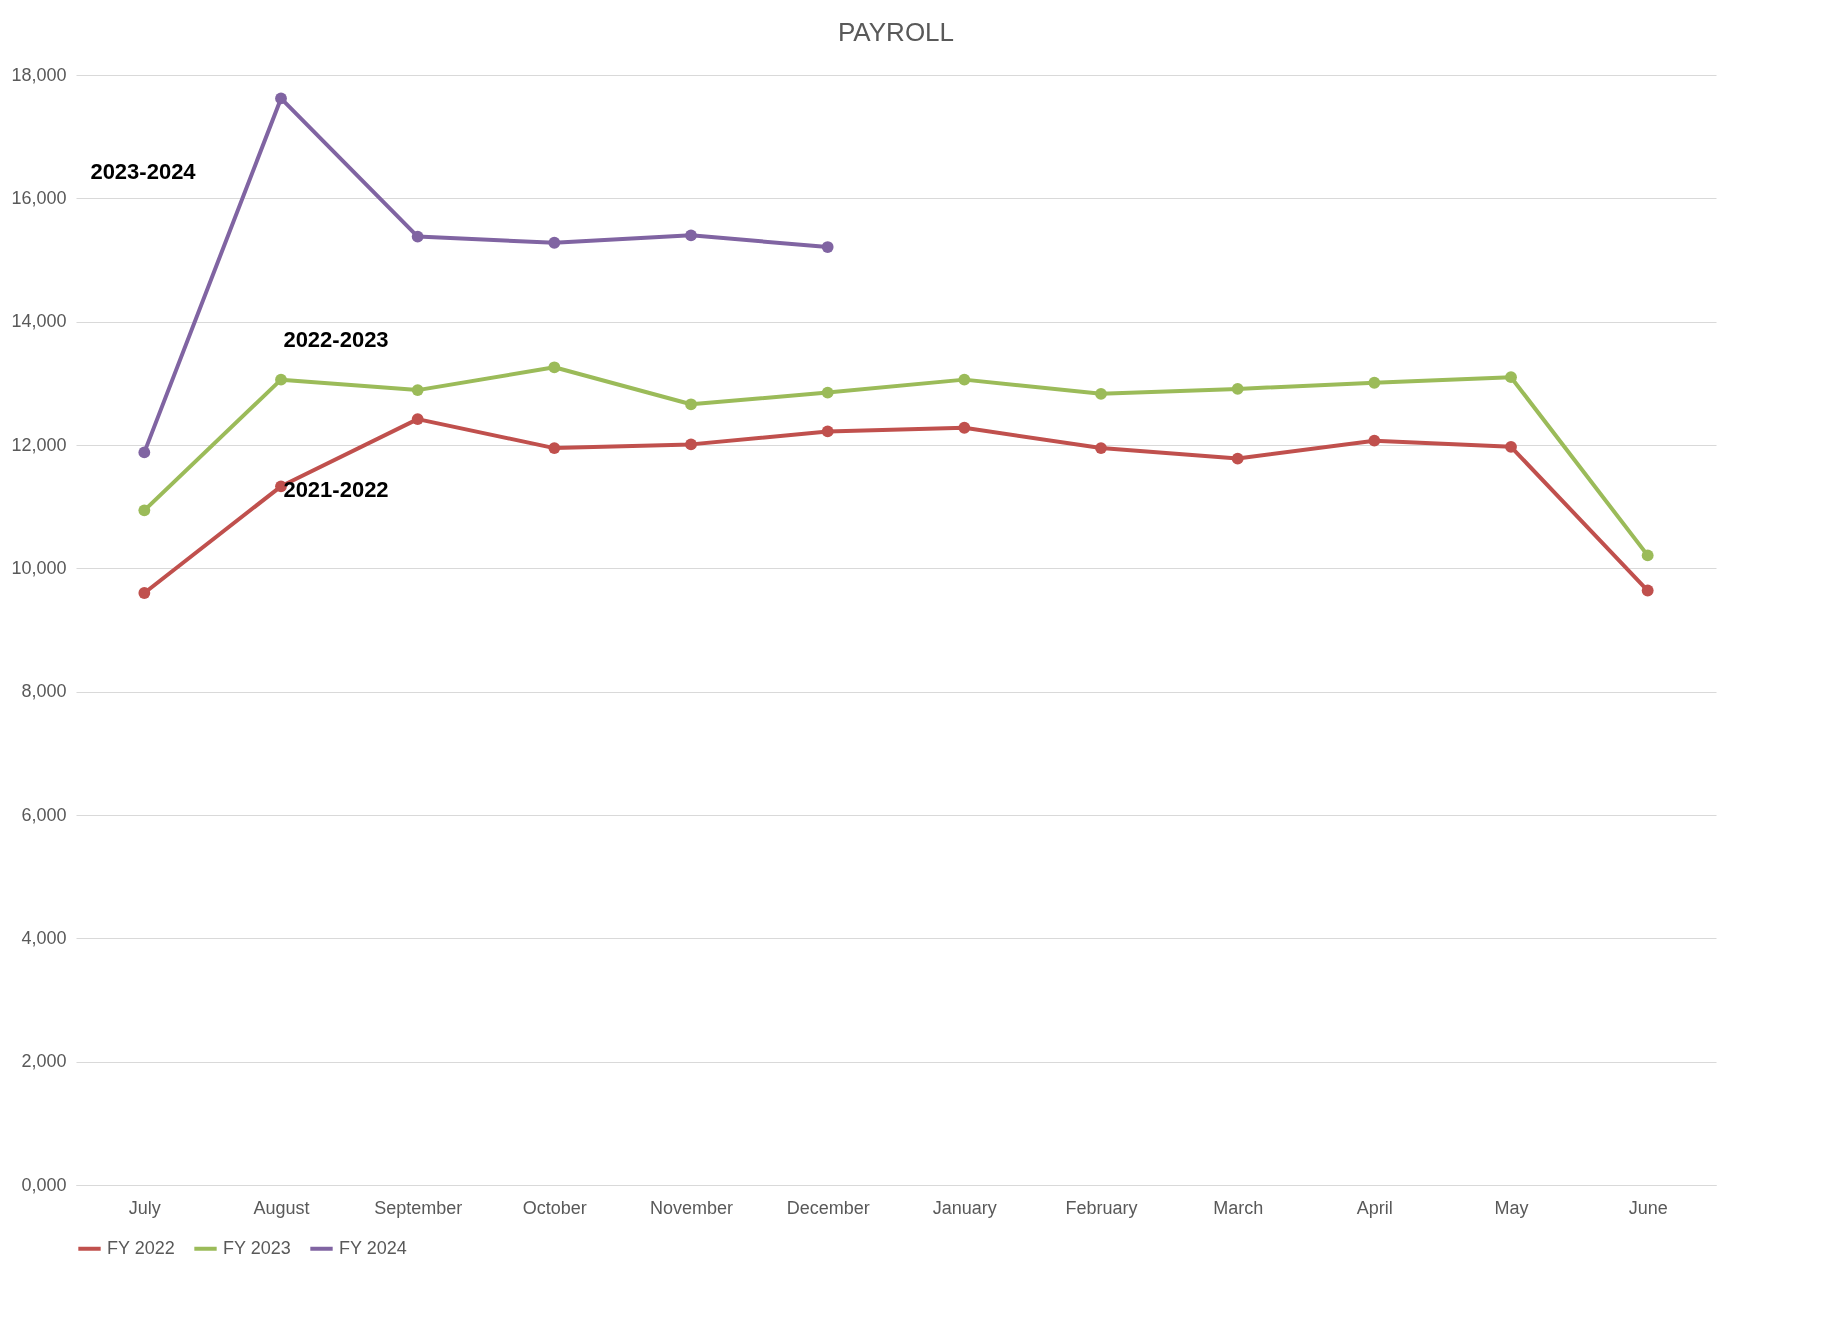 The height and width of the screenshot is (1320, 1826). What do you see at coordinates (964, 1207) in the screenshot?
I see `x-tick-label: January` at bounding box center [964, 1207].